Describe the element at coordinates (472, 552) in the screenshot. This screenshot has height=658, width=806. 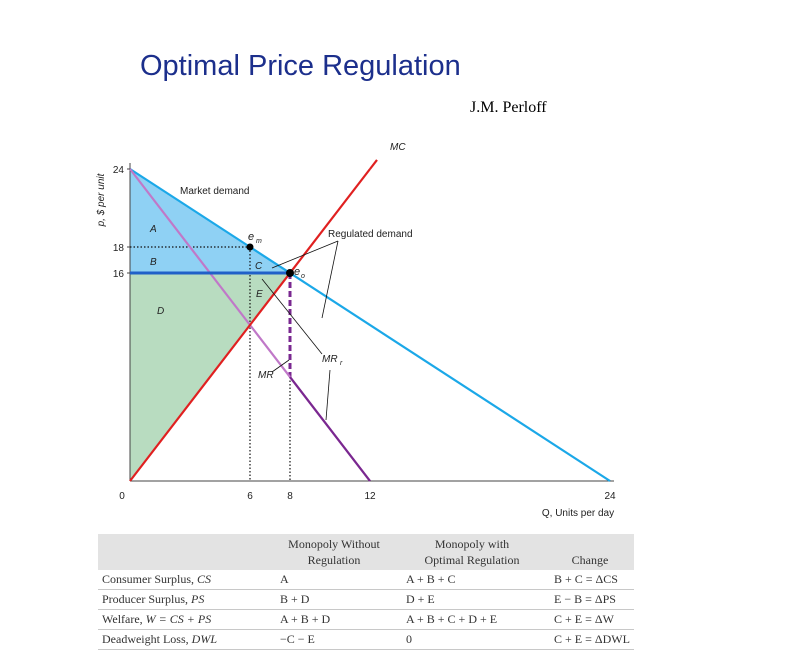
I see `table-header-with-regulation: Monopoly with Optimal Regulation` at that location.